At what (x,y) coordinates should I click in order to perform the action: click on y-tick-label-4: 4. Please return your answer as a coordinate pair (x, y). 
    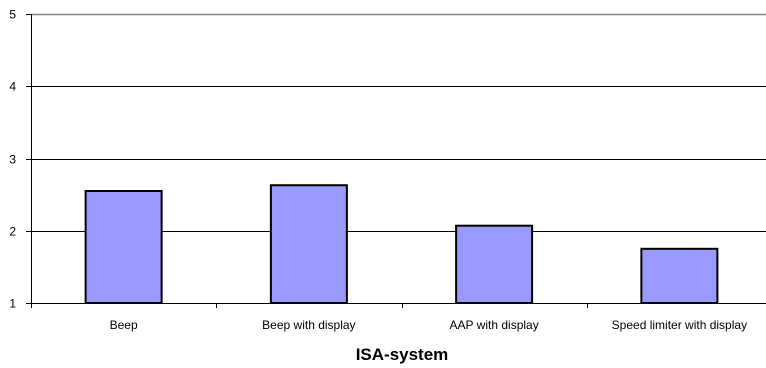
    Looking at the image, I should click on (12, 87).